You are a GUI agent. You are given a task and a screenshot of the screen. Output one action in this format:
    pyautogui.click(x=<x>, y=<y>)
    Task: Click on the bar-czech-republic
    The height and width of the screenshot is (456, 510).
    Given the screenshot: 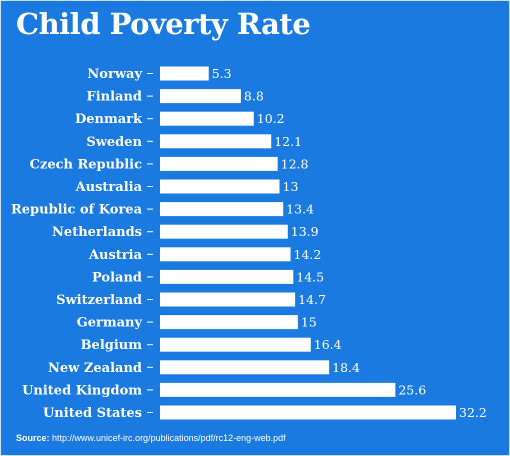 What is the action you would take?
    pyautogui.click(x=219, y=163)
    